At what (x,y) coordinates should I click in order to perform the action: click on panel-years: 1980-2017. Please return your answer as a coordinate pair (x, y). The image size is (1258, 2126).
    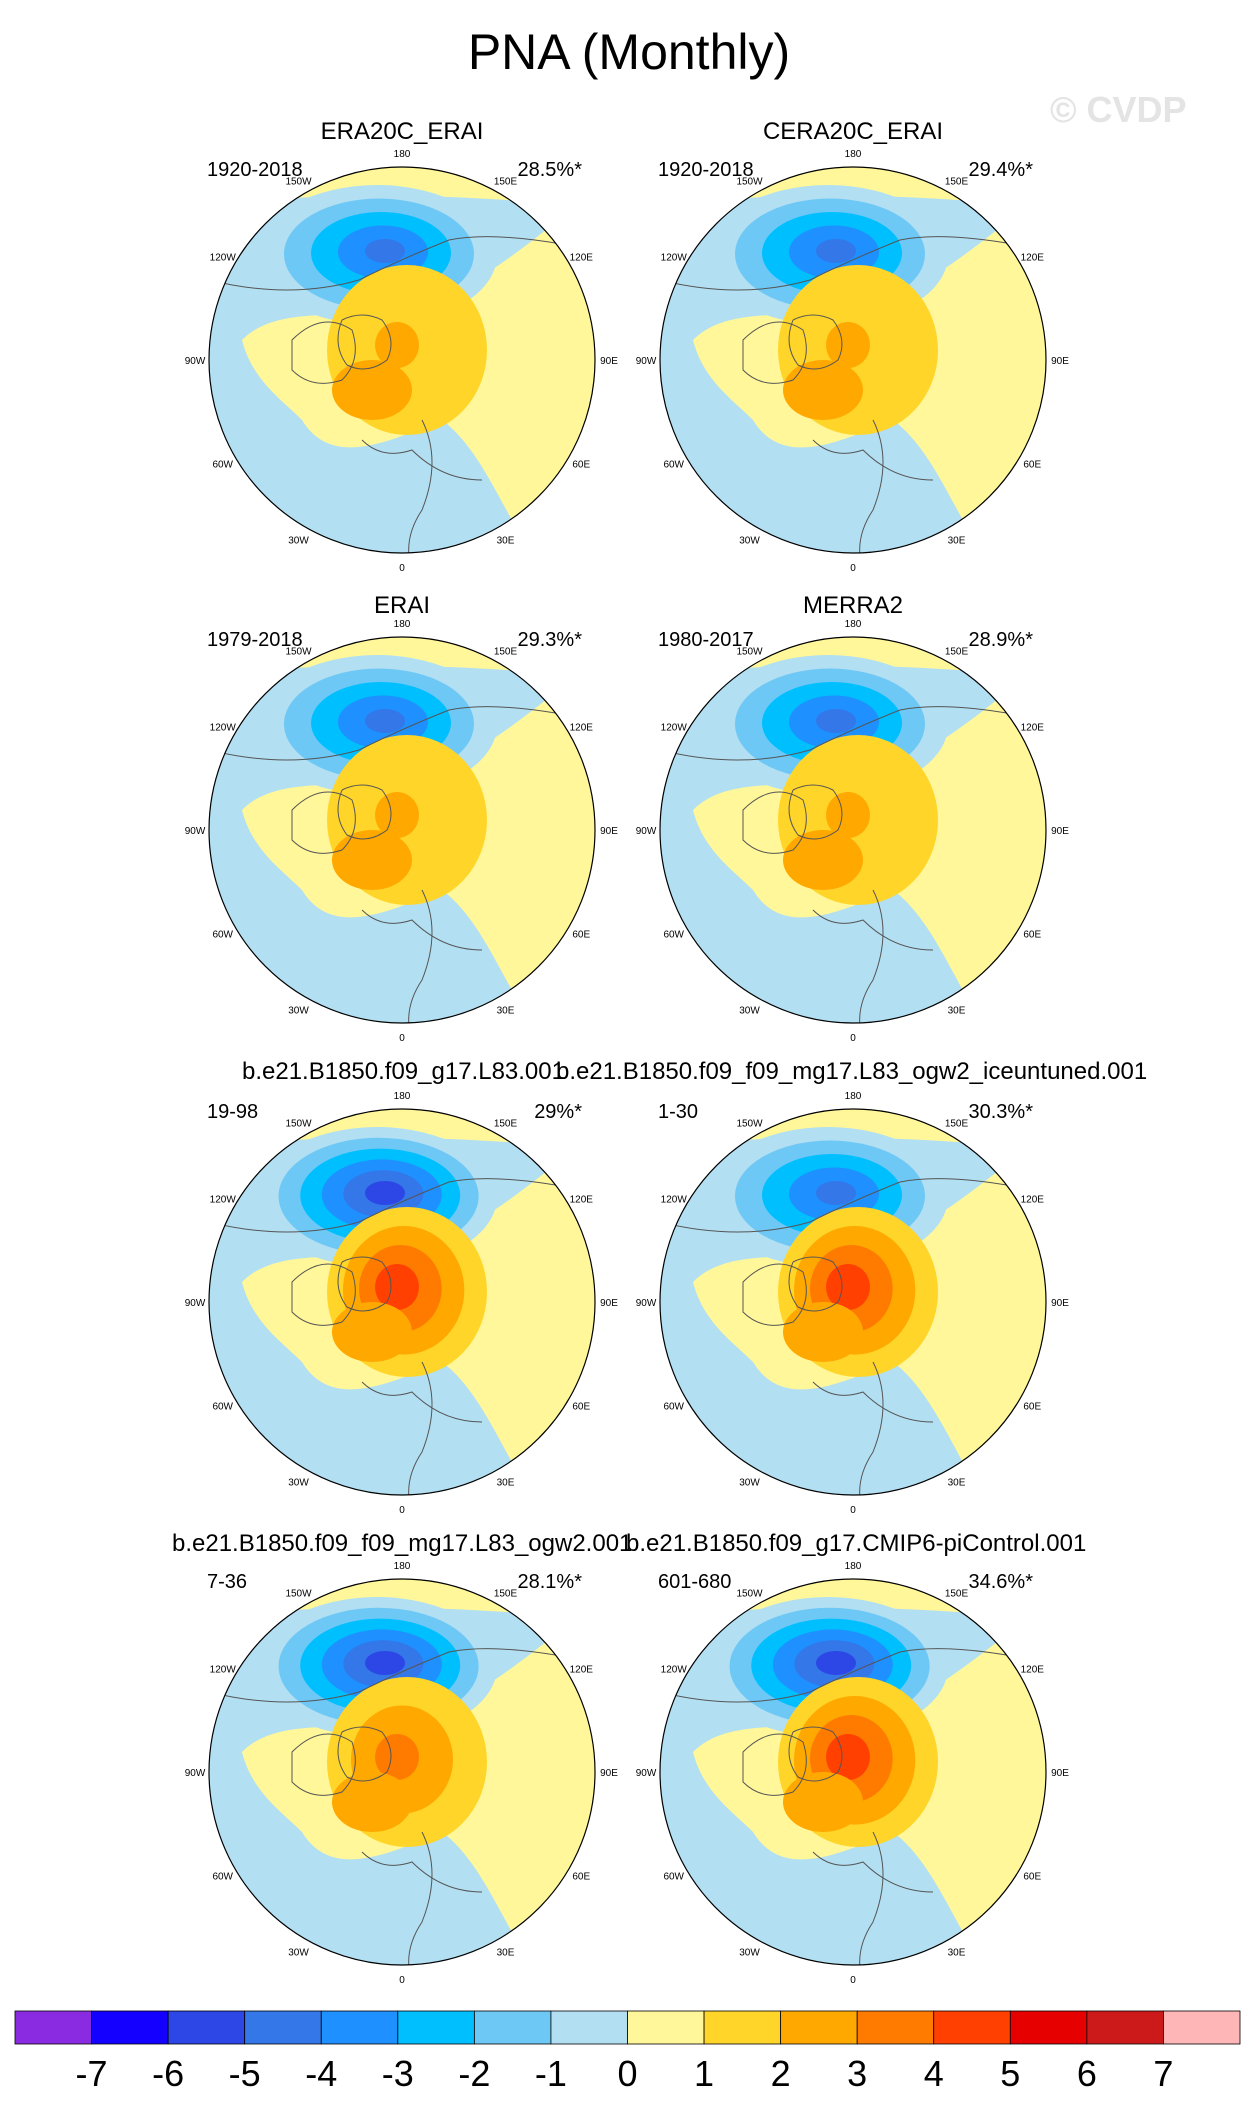
    Looking at the image, I should click on (706, 640).